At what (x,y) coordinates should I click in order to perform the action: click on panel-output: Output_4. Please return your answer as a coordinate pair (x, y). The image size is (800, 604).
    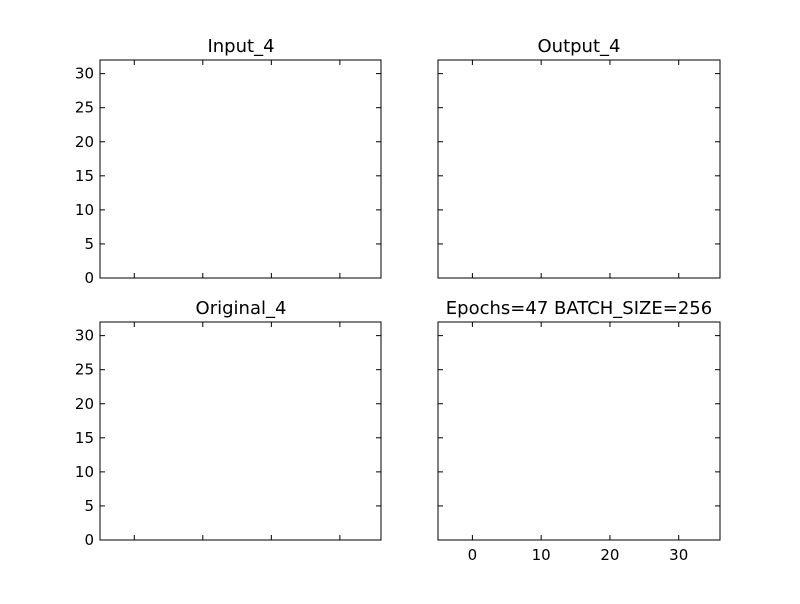
    Looking at the image, I should click on (579, 157).